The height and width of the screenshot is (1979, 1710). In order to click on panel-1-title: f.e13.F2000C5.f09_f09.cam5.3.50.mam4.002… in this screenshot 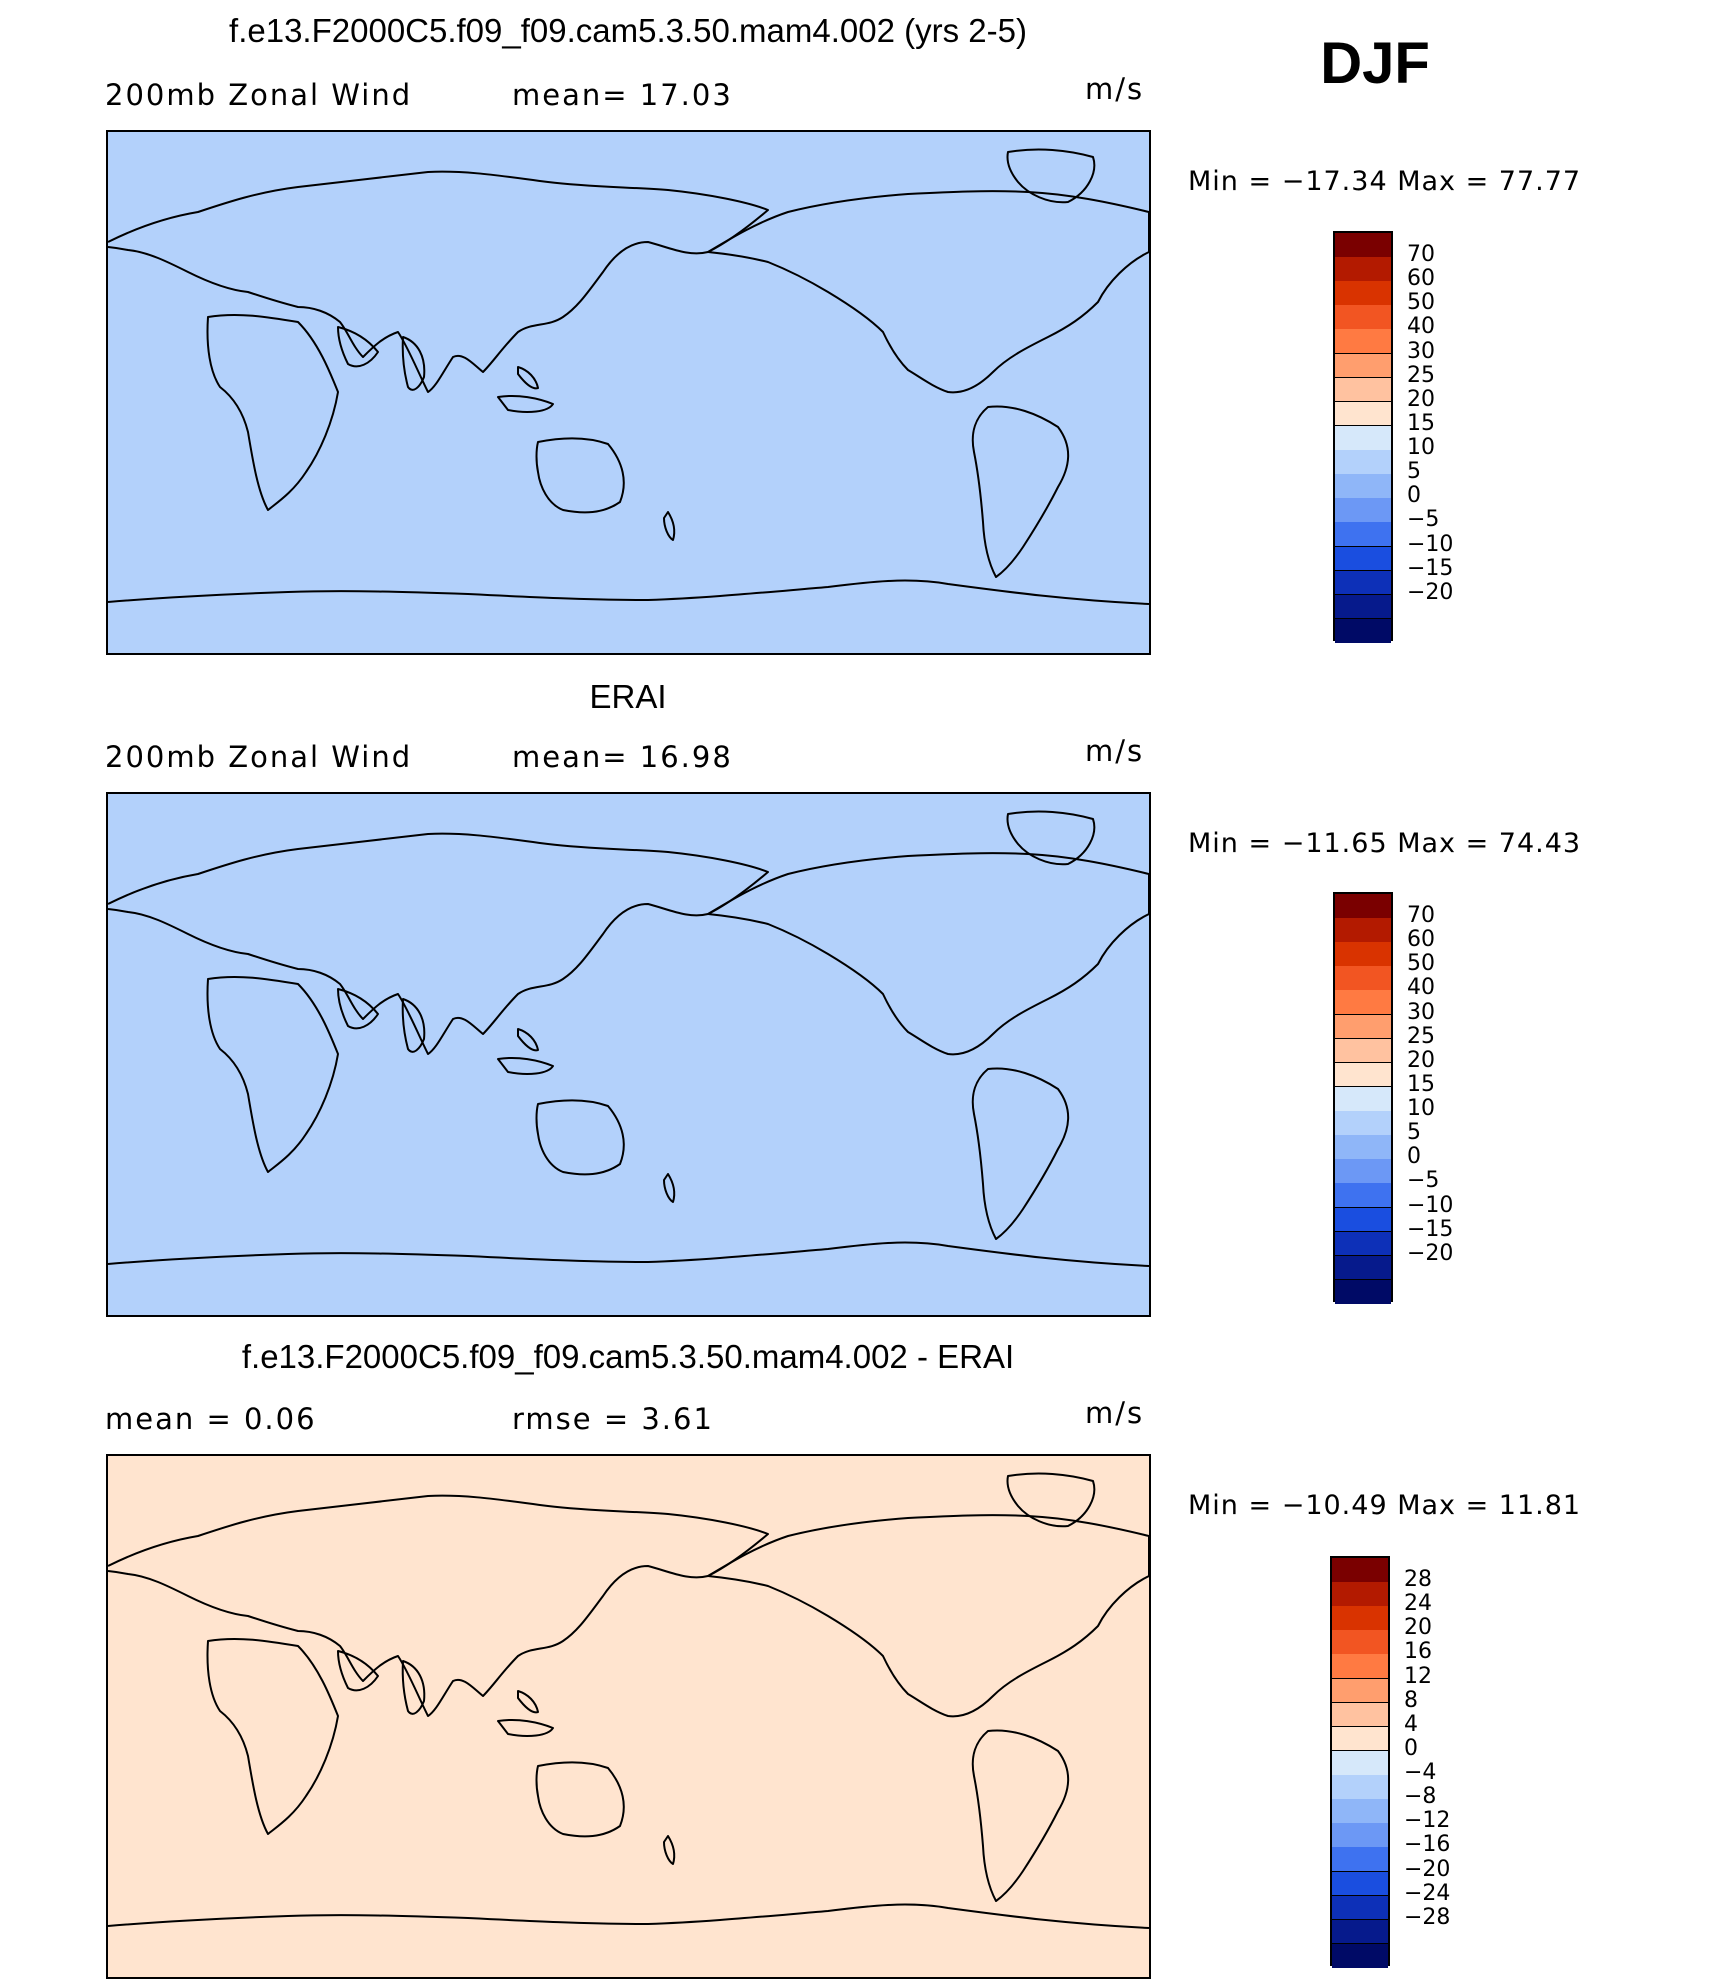, I will do `click(628, 30)`.